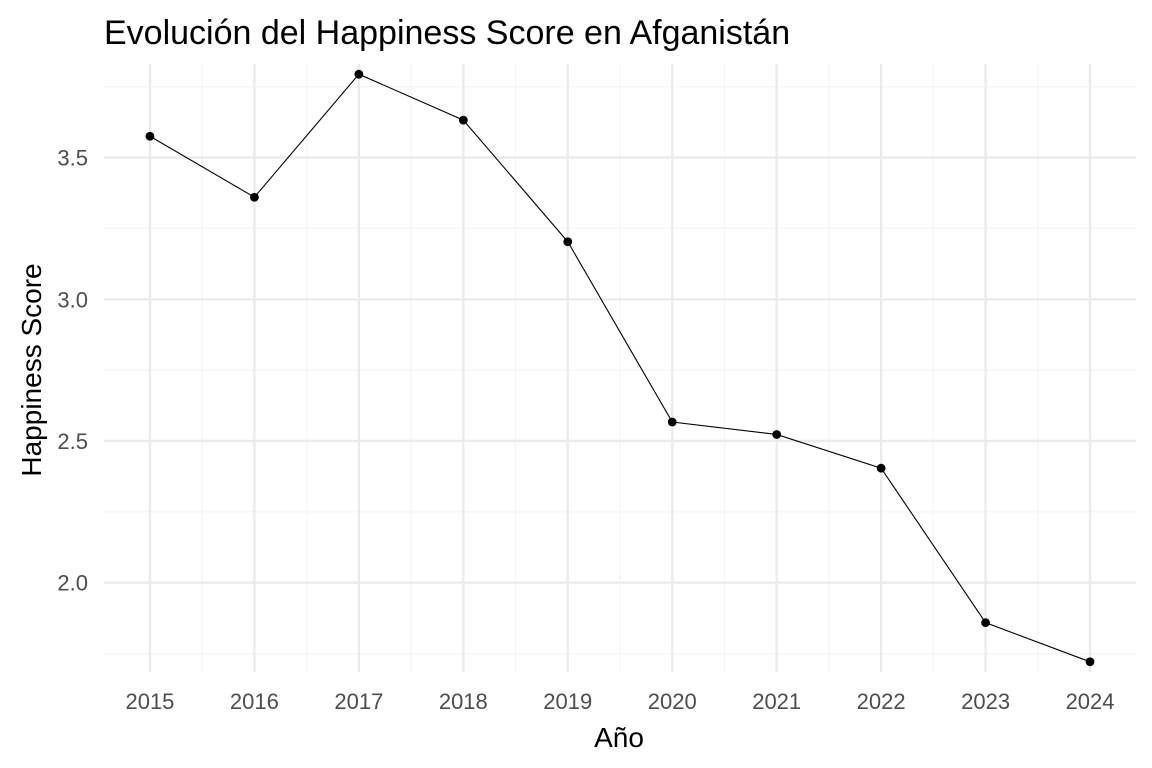  Describe the element at coordinates (619, 737) in the screenshot. I see `x-axis-title: Año` at that location.